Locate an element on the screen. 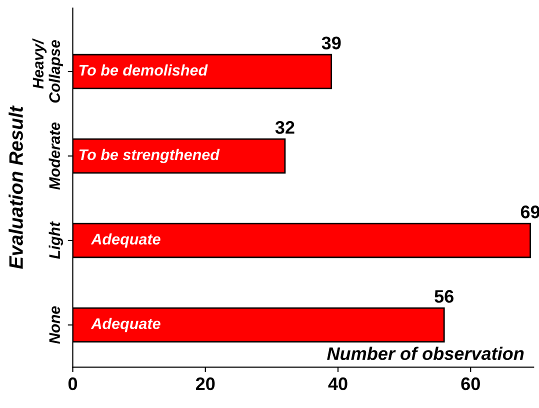 This screenshot has height=408, width=539. y-tick-label: Light is located at coordinates (56, 240).